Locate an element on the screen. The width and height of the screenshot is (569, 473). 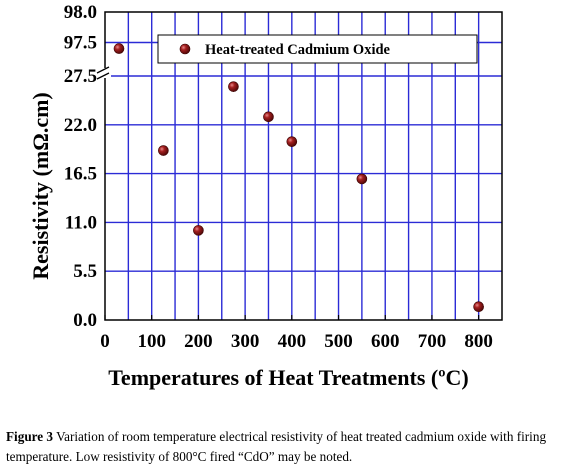
x-tick-label: 0 is located at coordinates (105, 341).